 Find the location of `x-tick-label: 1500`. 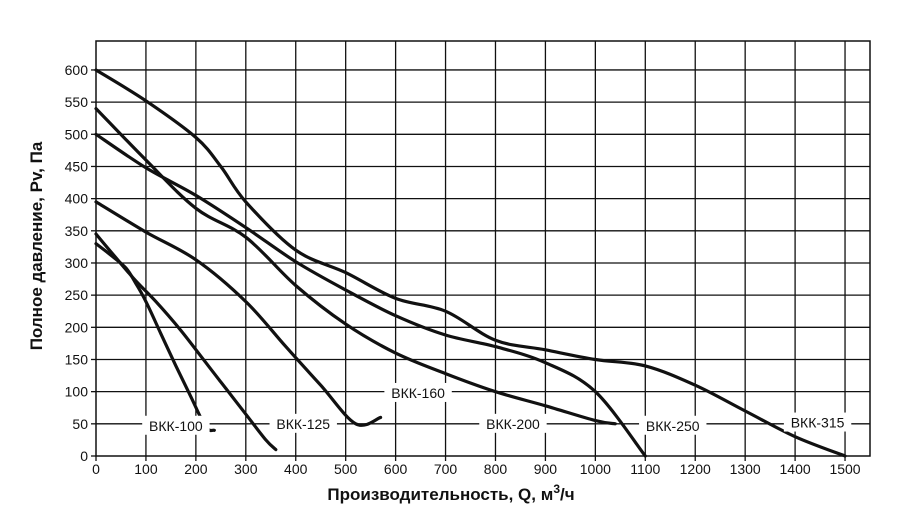

x-tick-label: 1500 is located at coordinates (844, 469).